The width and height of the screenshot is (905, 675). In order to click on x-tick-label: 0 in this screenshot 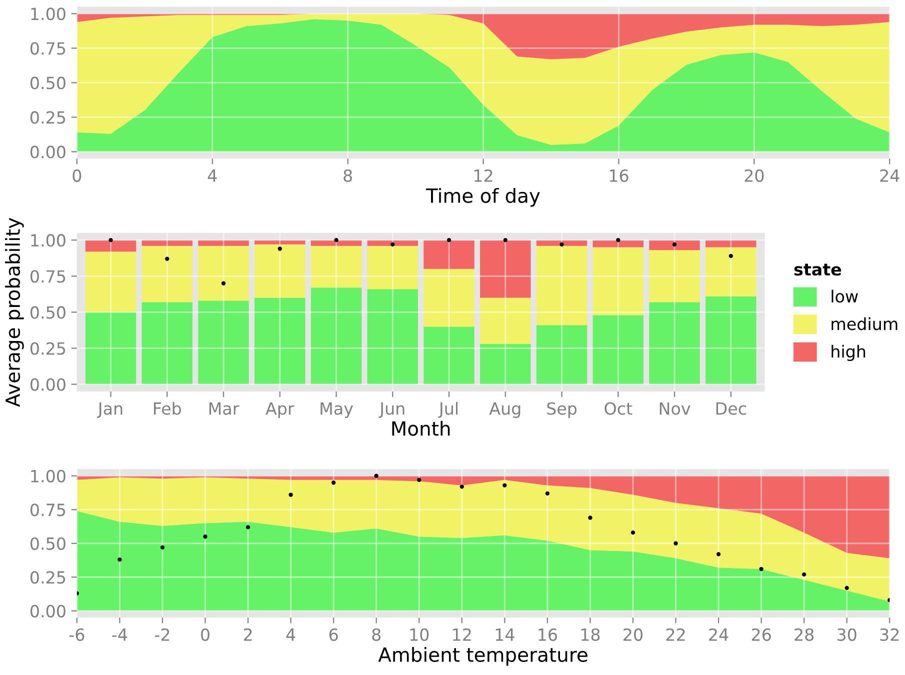, I will do `click(205, 634)`.